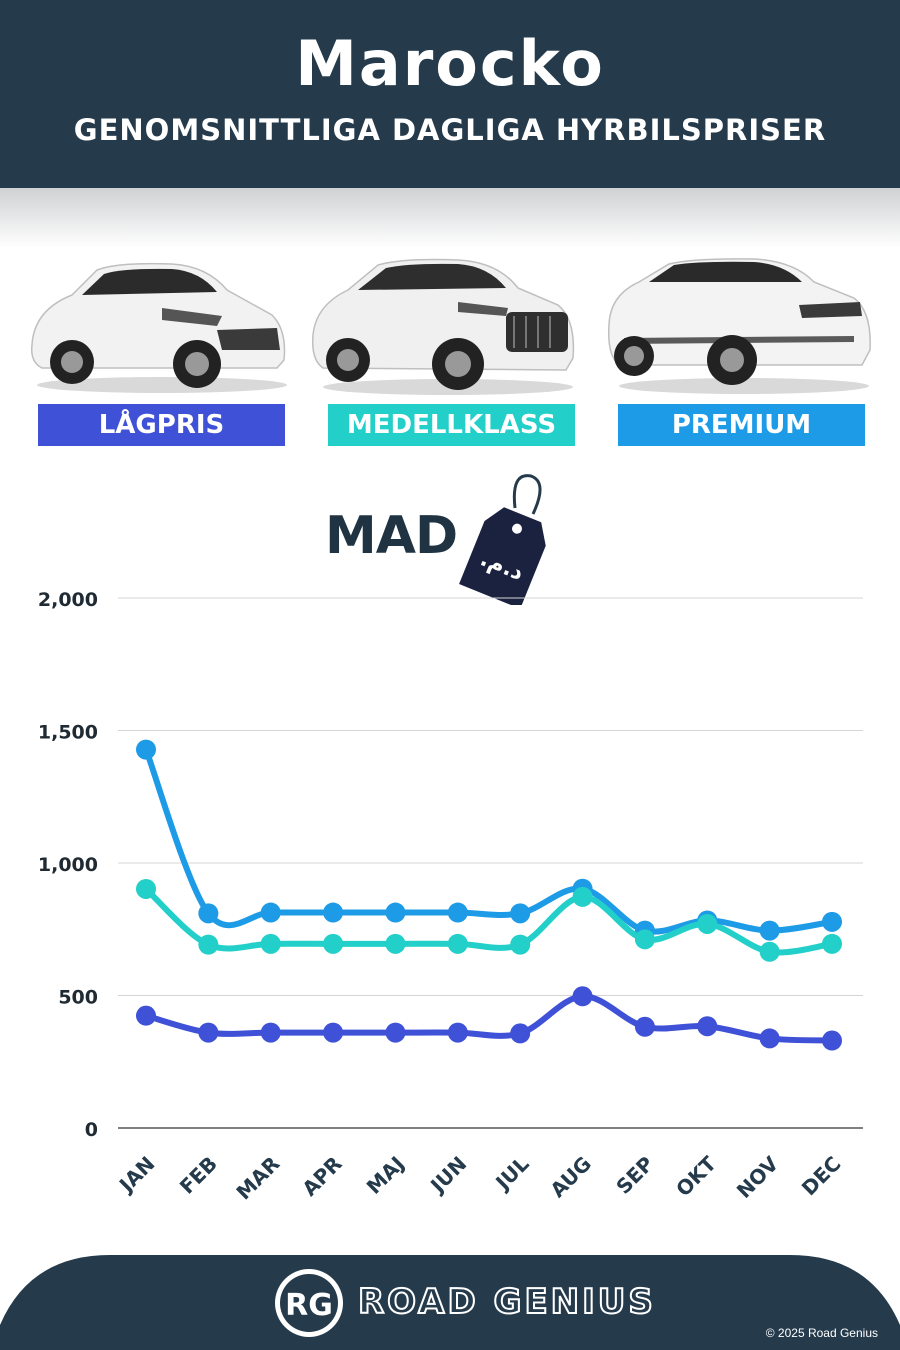  What do you see at coordinates (739, 326) in the screenshot?
I see `premium-car-image` at bounding box center [739, 326].